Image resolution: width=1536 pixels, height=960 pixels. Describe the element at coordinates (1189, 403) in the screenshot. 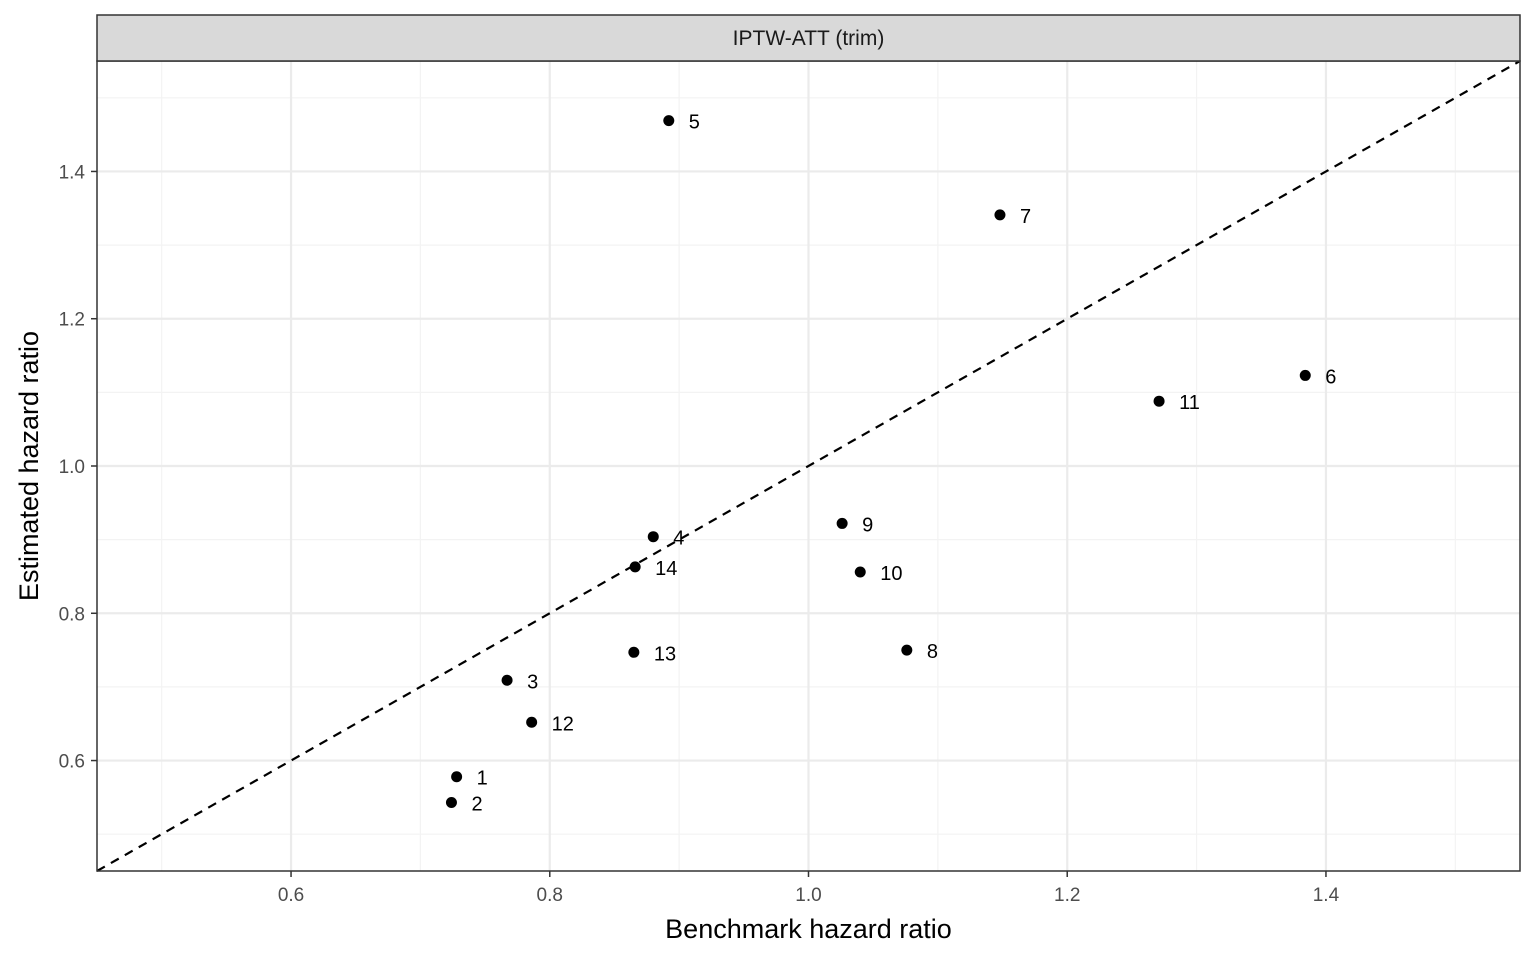

I see `point-label: 11` at that location.